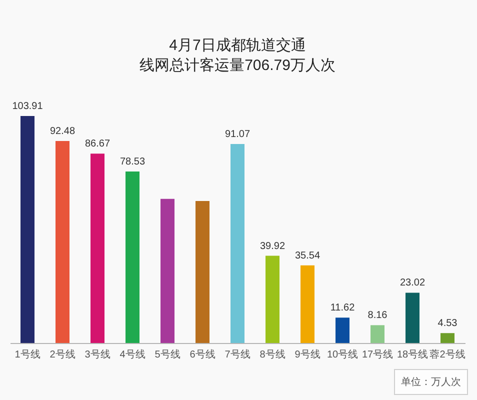  Describe the element at coordinates (378, 316) in the screenshot. I see `data-label: 8.16` at that location.